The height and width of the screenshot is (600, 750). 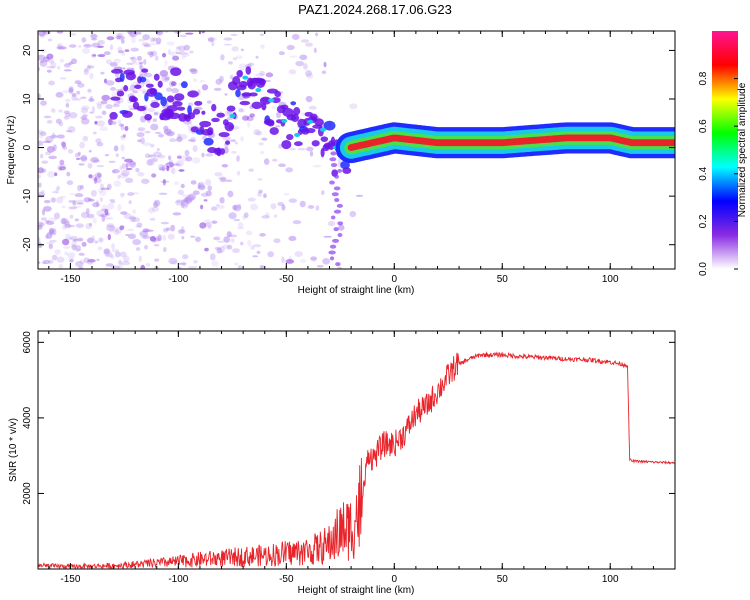 I want to click on colorbar-tick-label: 0.2, so click(x=703, y=221).